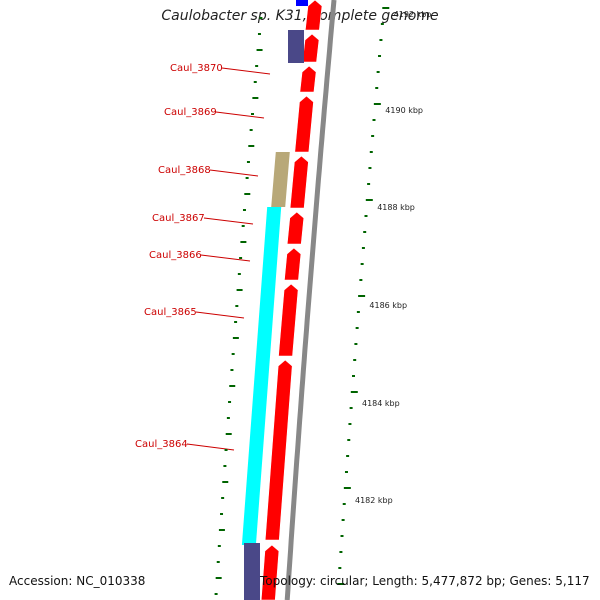 Image resolution: width=600 pixels, height=600 pixels. Describe the element at coordinates (190, 112) in the screenshot. I see `gene-label: Caul_3869` at that location.